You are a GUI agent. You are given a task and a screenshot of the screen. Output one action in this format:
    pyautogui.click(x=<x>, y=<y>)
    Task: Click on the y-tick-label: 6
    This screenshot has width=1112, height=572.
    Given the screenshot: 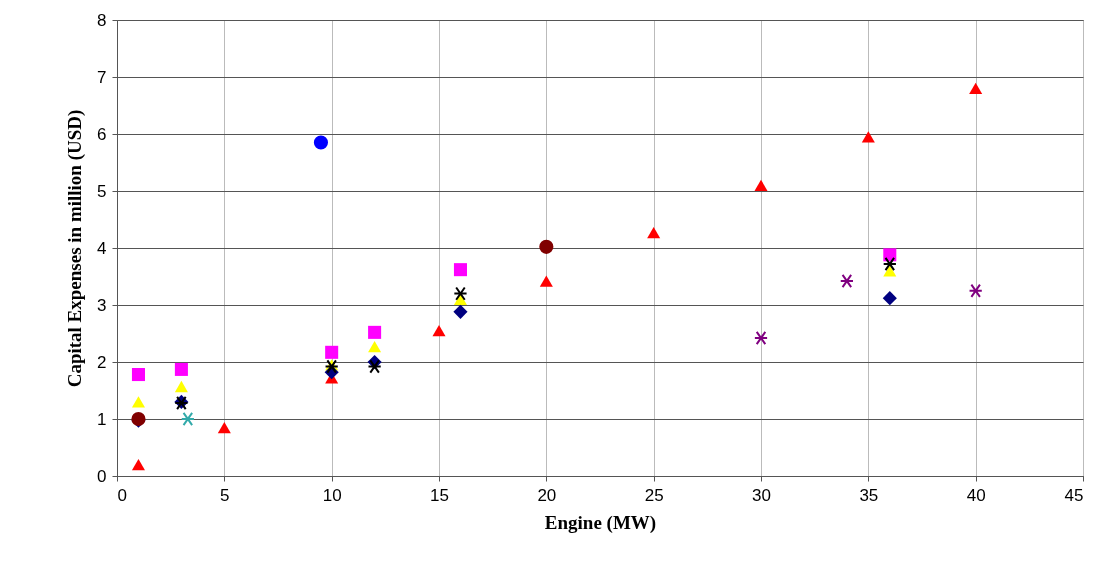 What is the action you would take?
    pyautogui.click(x=102, y=134)
    